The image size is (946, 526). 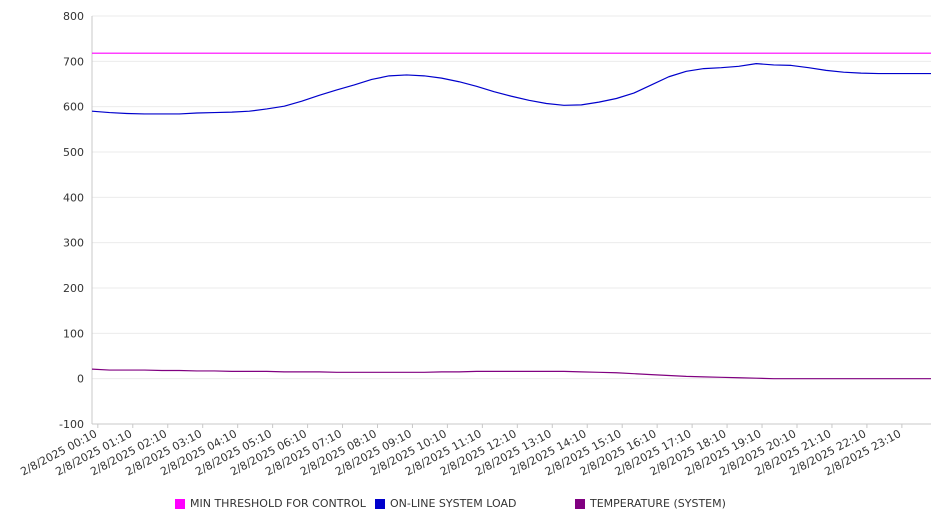 What do you see at coordinates (278, 503) in the screenshot?
I see `legend-label: MIN THRESHOLD FOR CONTROL` at bounding box center [278, 503].